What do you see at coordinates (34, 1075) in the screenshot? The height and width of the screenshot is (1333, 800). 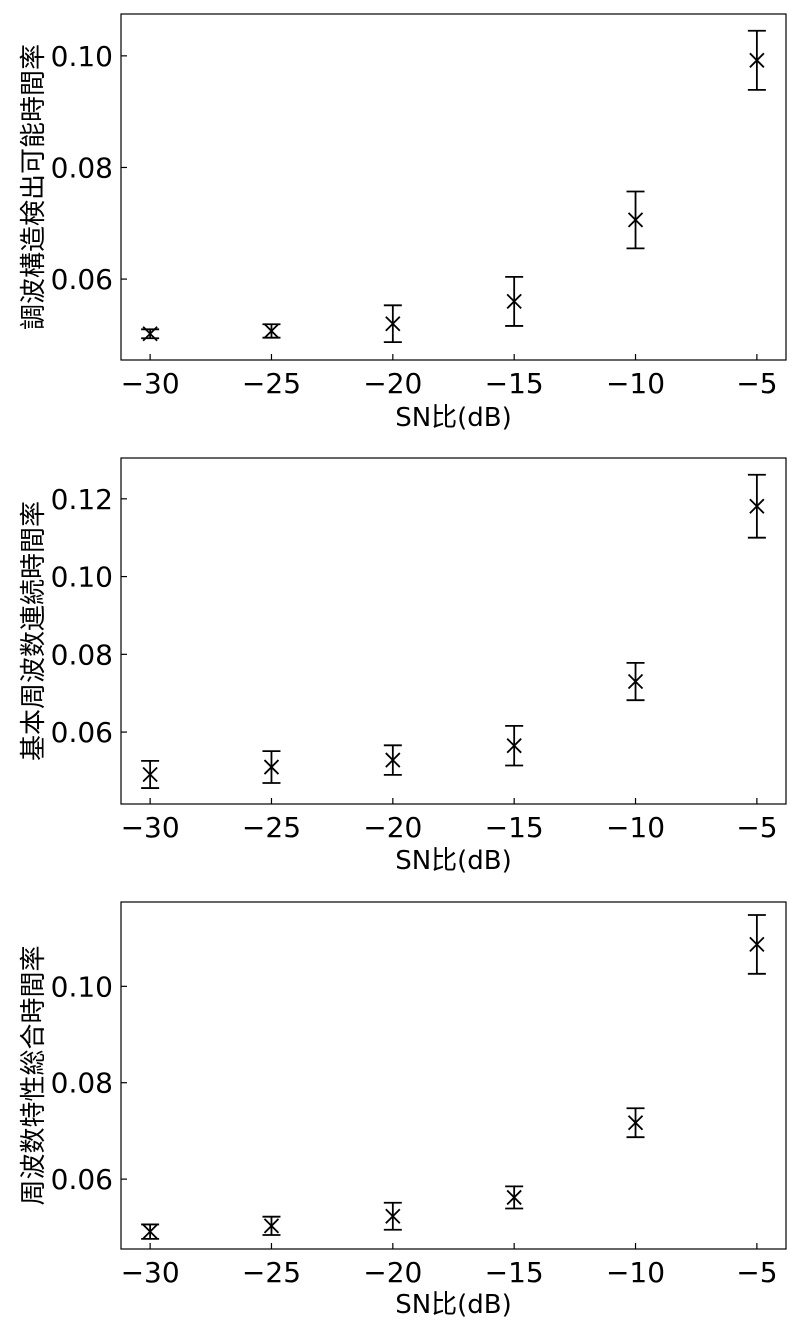 I see `y-axis-label: 周波数特性総合時間率` at bounding box center [34, 1075].